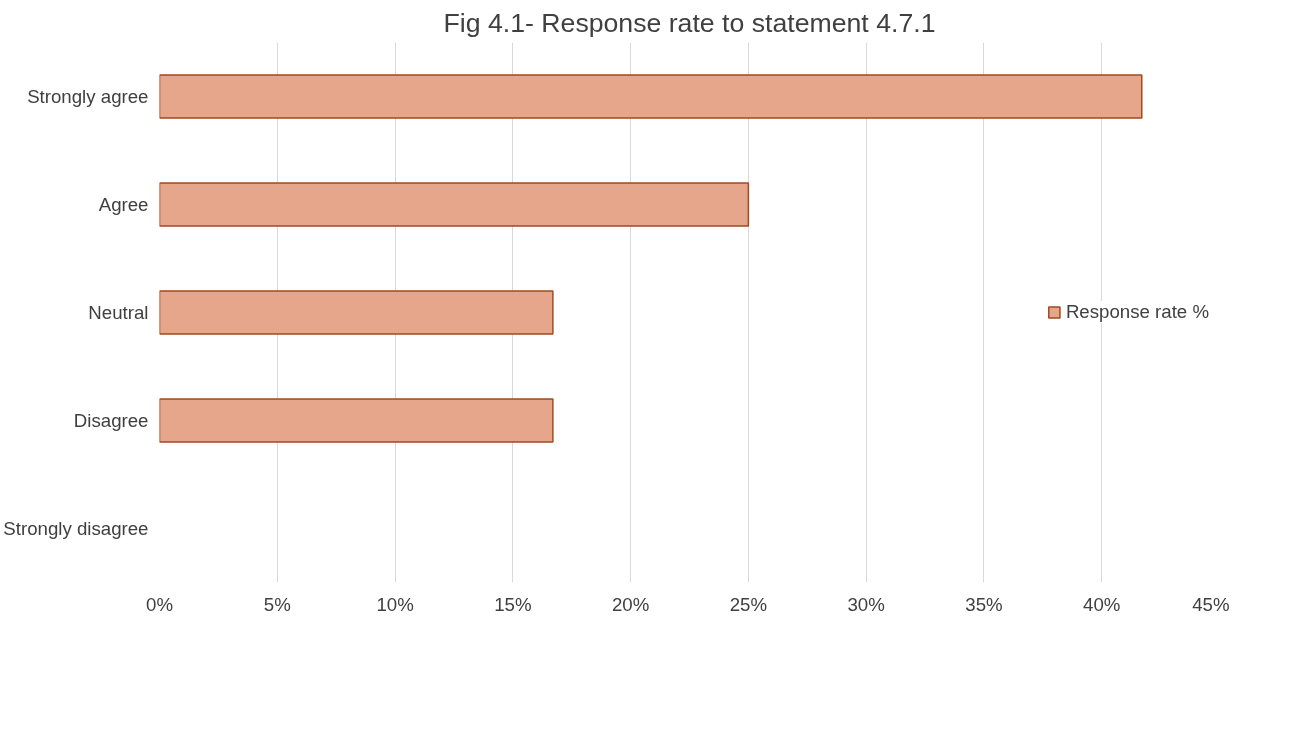 This screenshot has height=743, width=1296. What do you see at coordinates (159, 604) in the screenshot?
I see `x-tick-label: 0%` at bounding box center [159, 604].